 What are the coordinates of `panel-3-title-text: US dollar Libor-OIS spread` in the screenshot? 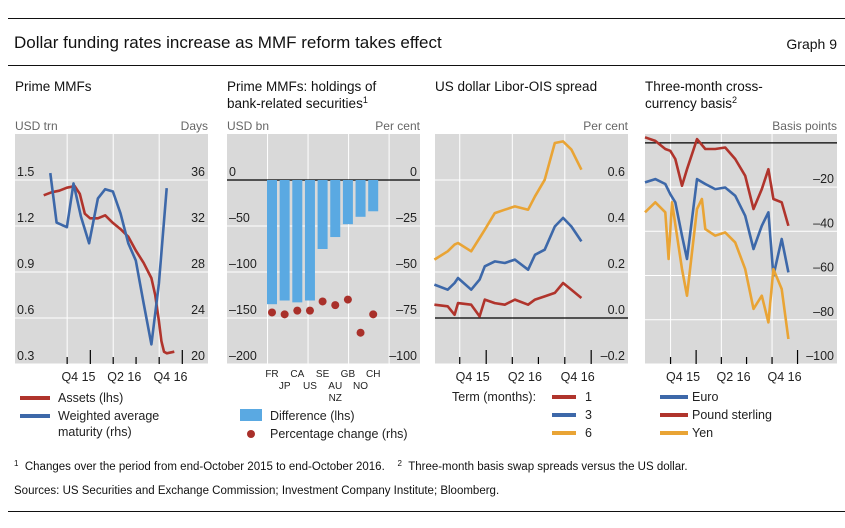 It's located at (516, 86).